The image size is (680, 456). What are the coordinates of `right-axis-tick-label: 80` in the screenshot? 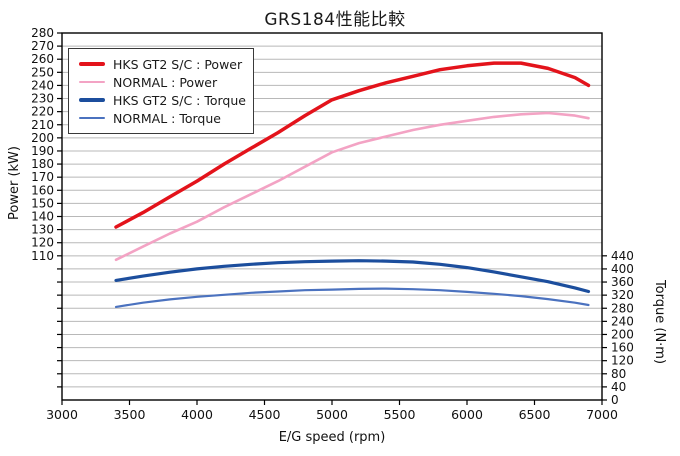 It's located at (618, 374).